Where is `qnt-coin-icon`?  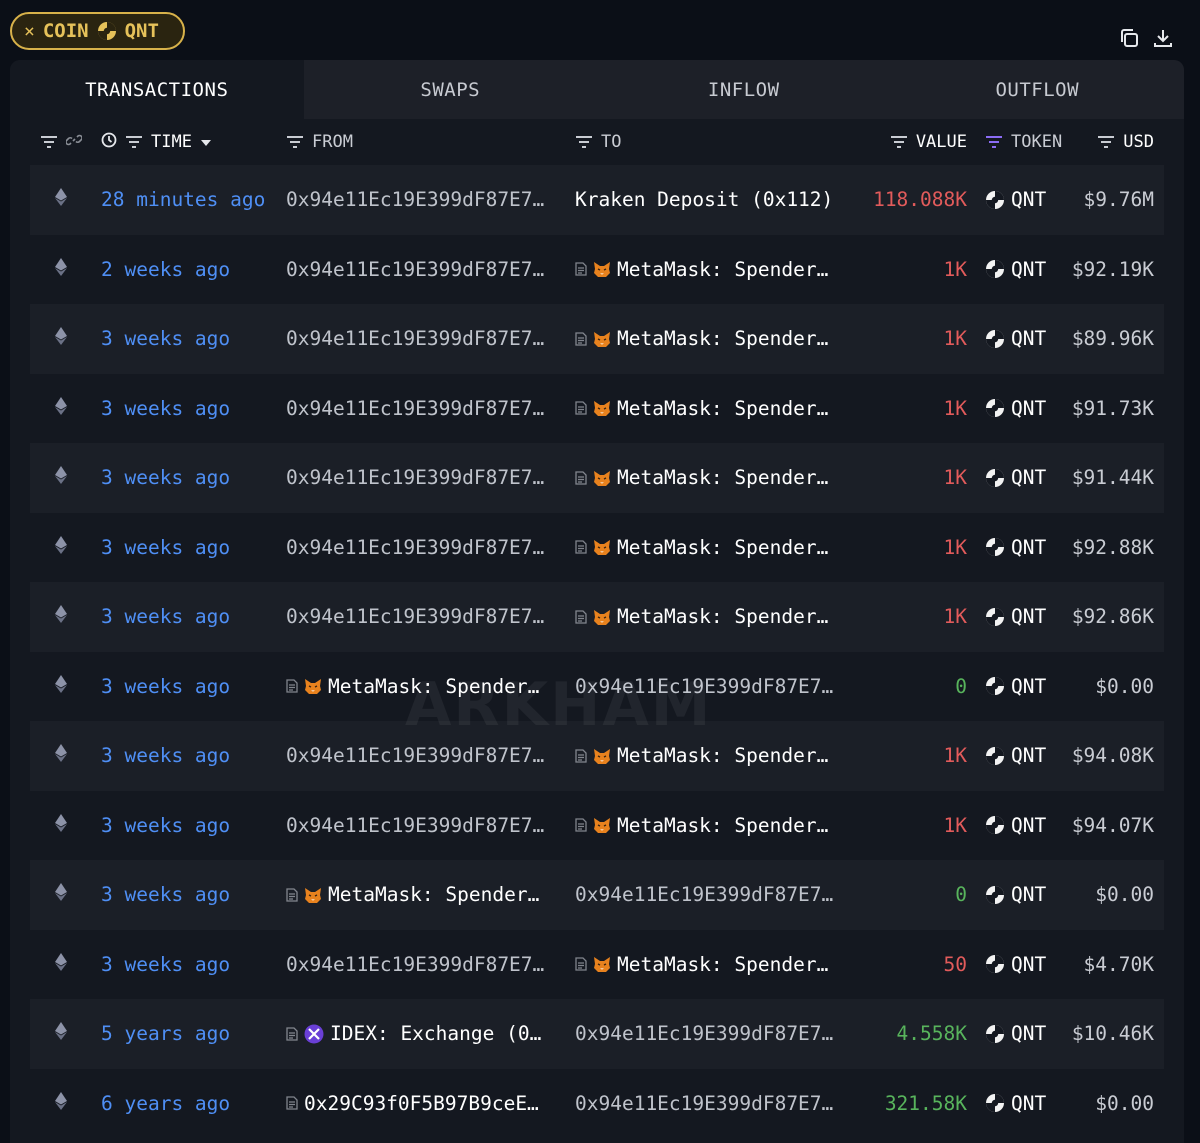
qnt-coin-icon is located at coordinates (107, 31).